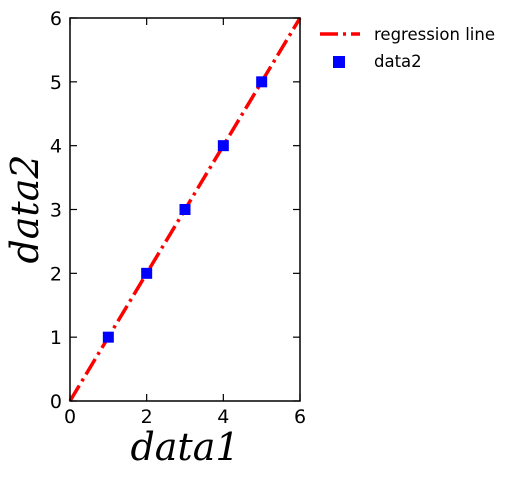 Image resolution: width=518 pixels, height=478 pixels. What do you see at coordinates (223, 417) in the screenshot?
I see `x-tick-label: 4` at bounding box center [223, 417].